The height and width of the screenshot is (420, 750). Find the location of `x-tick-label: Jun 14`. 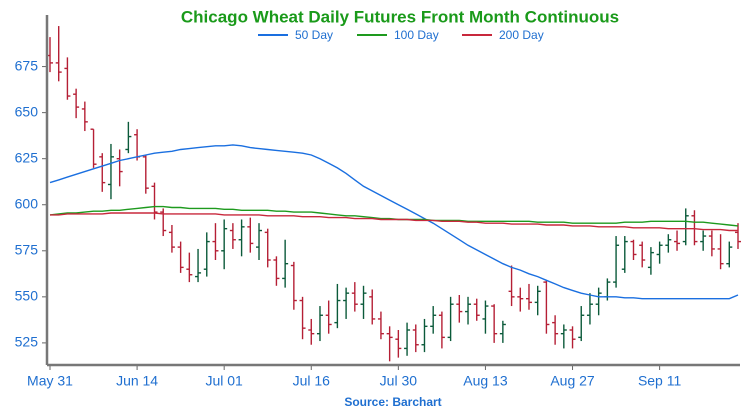

x-tick-label: Jun 14 is located at coordinates (137, 381).